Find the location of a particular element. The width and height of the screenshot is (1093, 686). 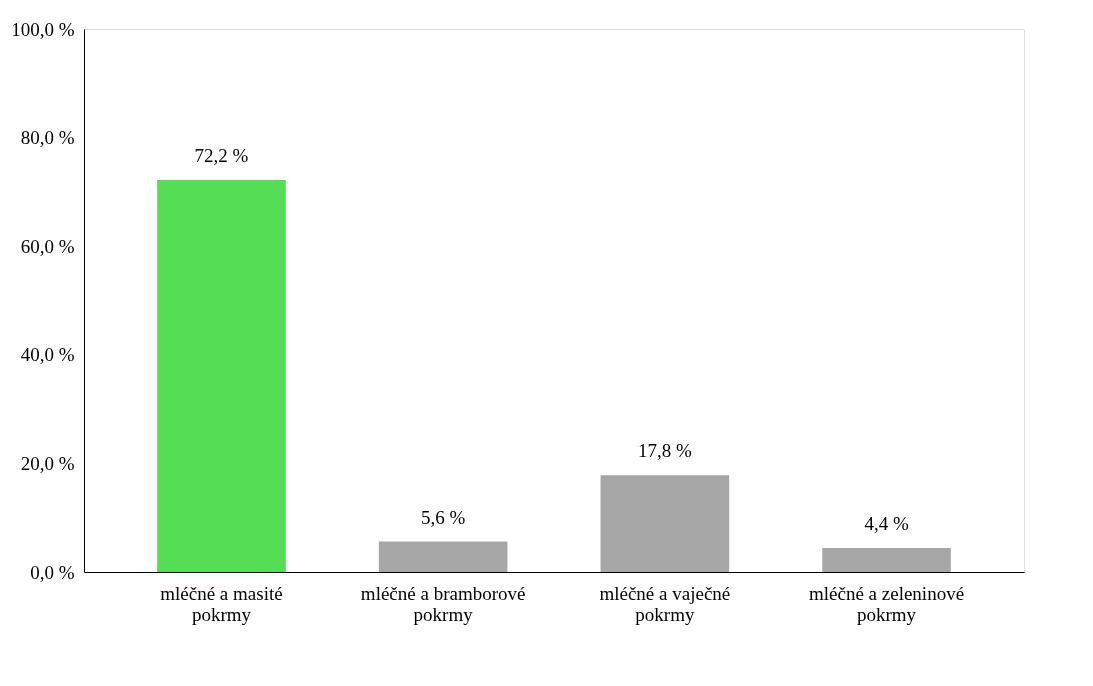

x-tick-label: mléčné a zeleninové pokrmy is located at coordinates (887, 603).